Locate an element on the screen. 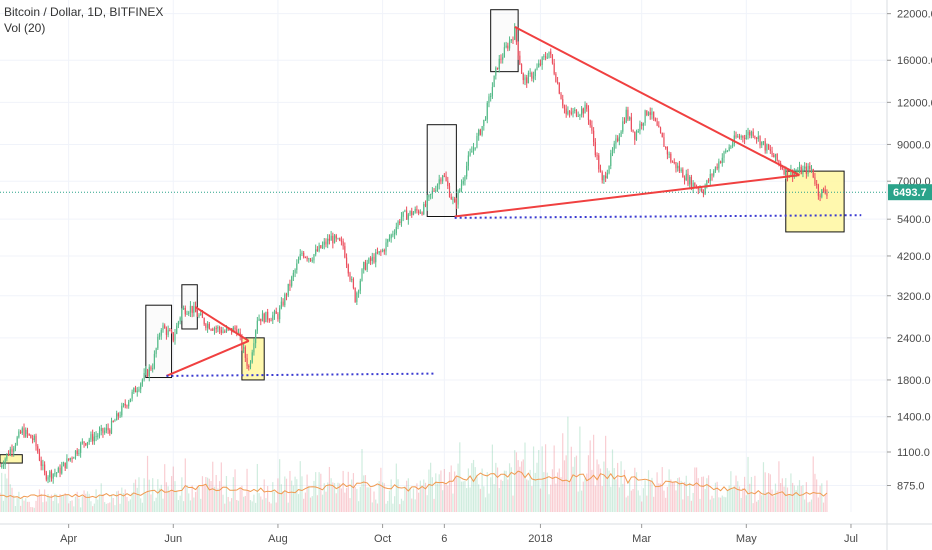  volume-ma-line is located at coordinates (414, 484).